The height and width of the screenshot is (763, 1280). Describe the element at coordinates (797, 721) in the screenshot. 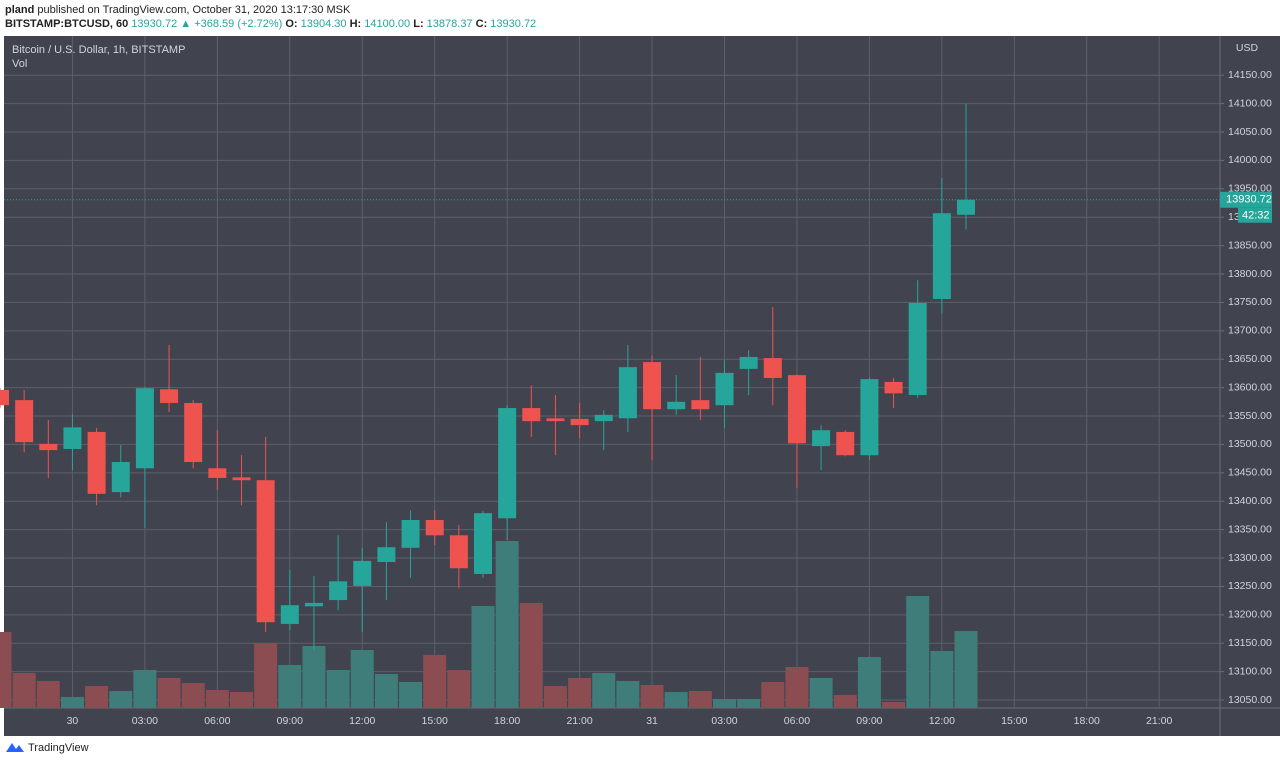

I see `x-tick-label: 06:00` at that location.